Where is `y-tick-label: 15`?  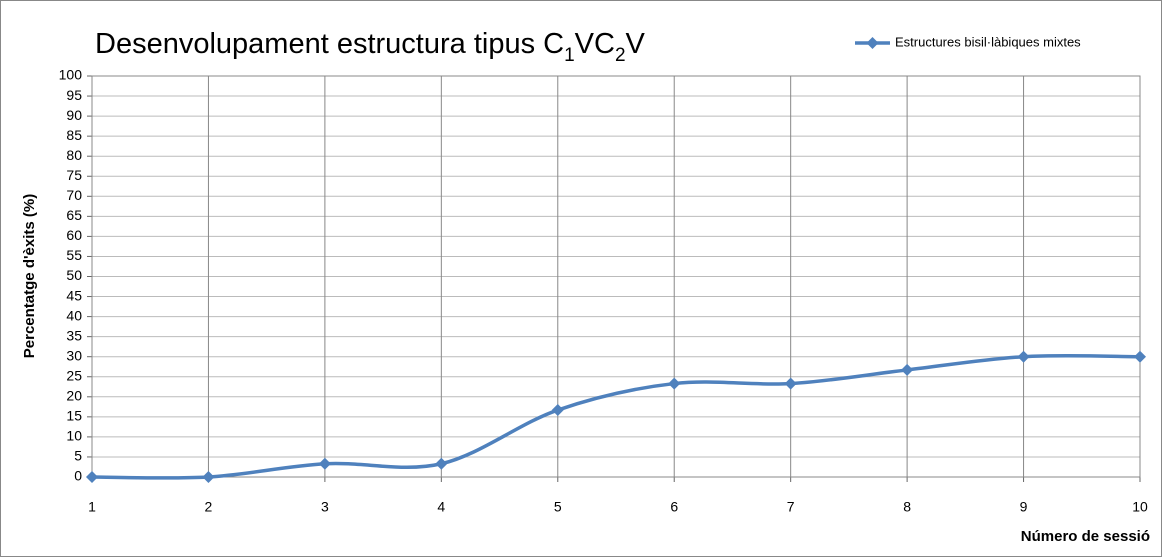
y-tick-label: 15 is located at coordinates (74, 416).